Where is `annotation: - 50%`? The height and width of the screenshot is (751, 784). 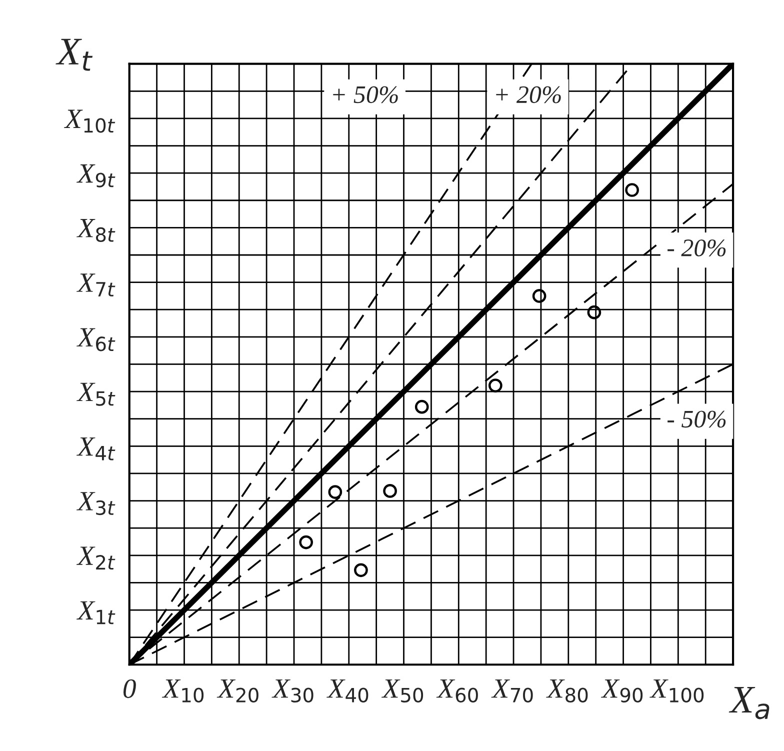 annotation: - 50% is located at coordinates (697, 419).